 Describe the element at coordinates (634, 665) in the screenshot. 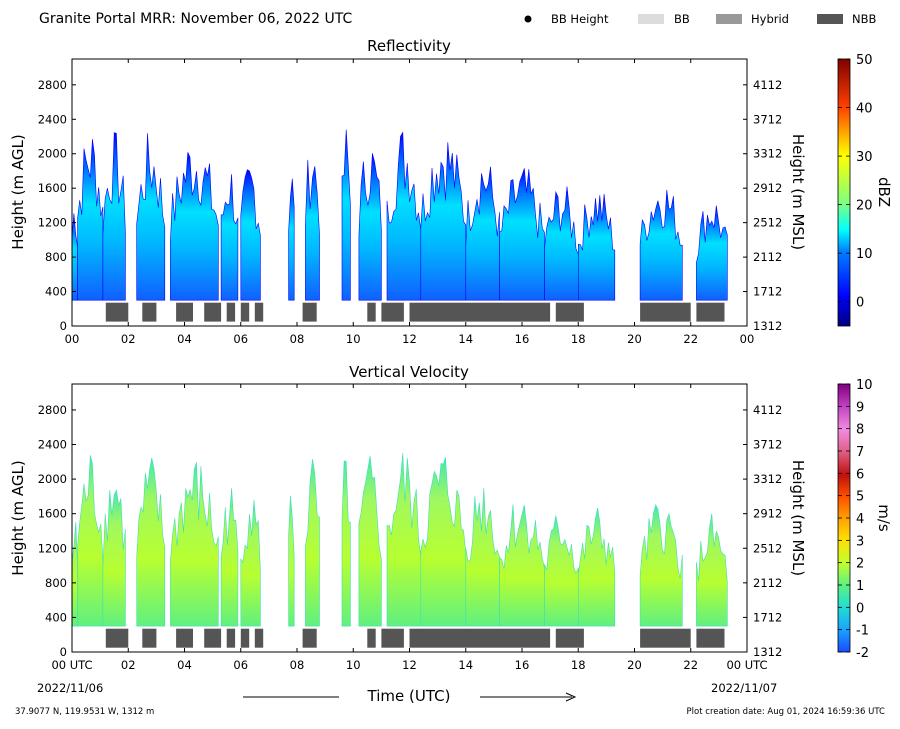

I see `velocity-x-tick-label: 20` at that location.